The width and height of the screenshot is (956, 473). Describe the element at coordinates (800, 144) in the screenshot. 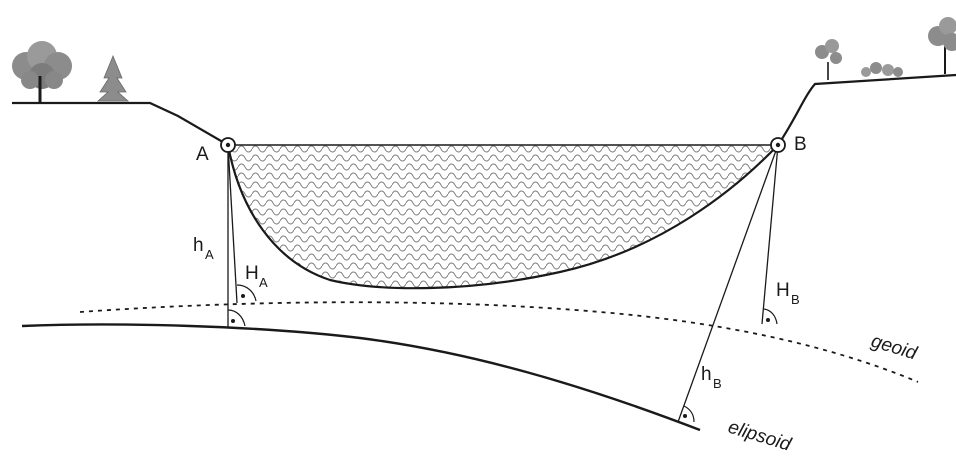

I see `point-b-label: B` at that location.